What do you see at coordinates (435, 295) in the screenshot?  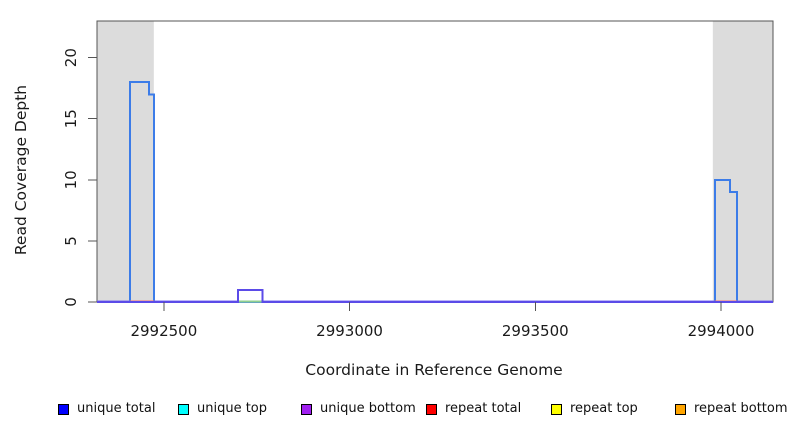 I see `unique-bottom-line` at bounding box center [435, 295].